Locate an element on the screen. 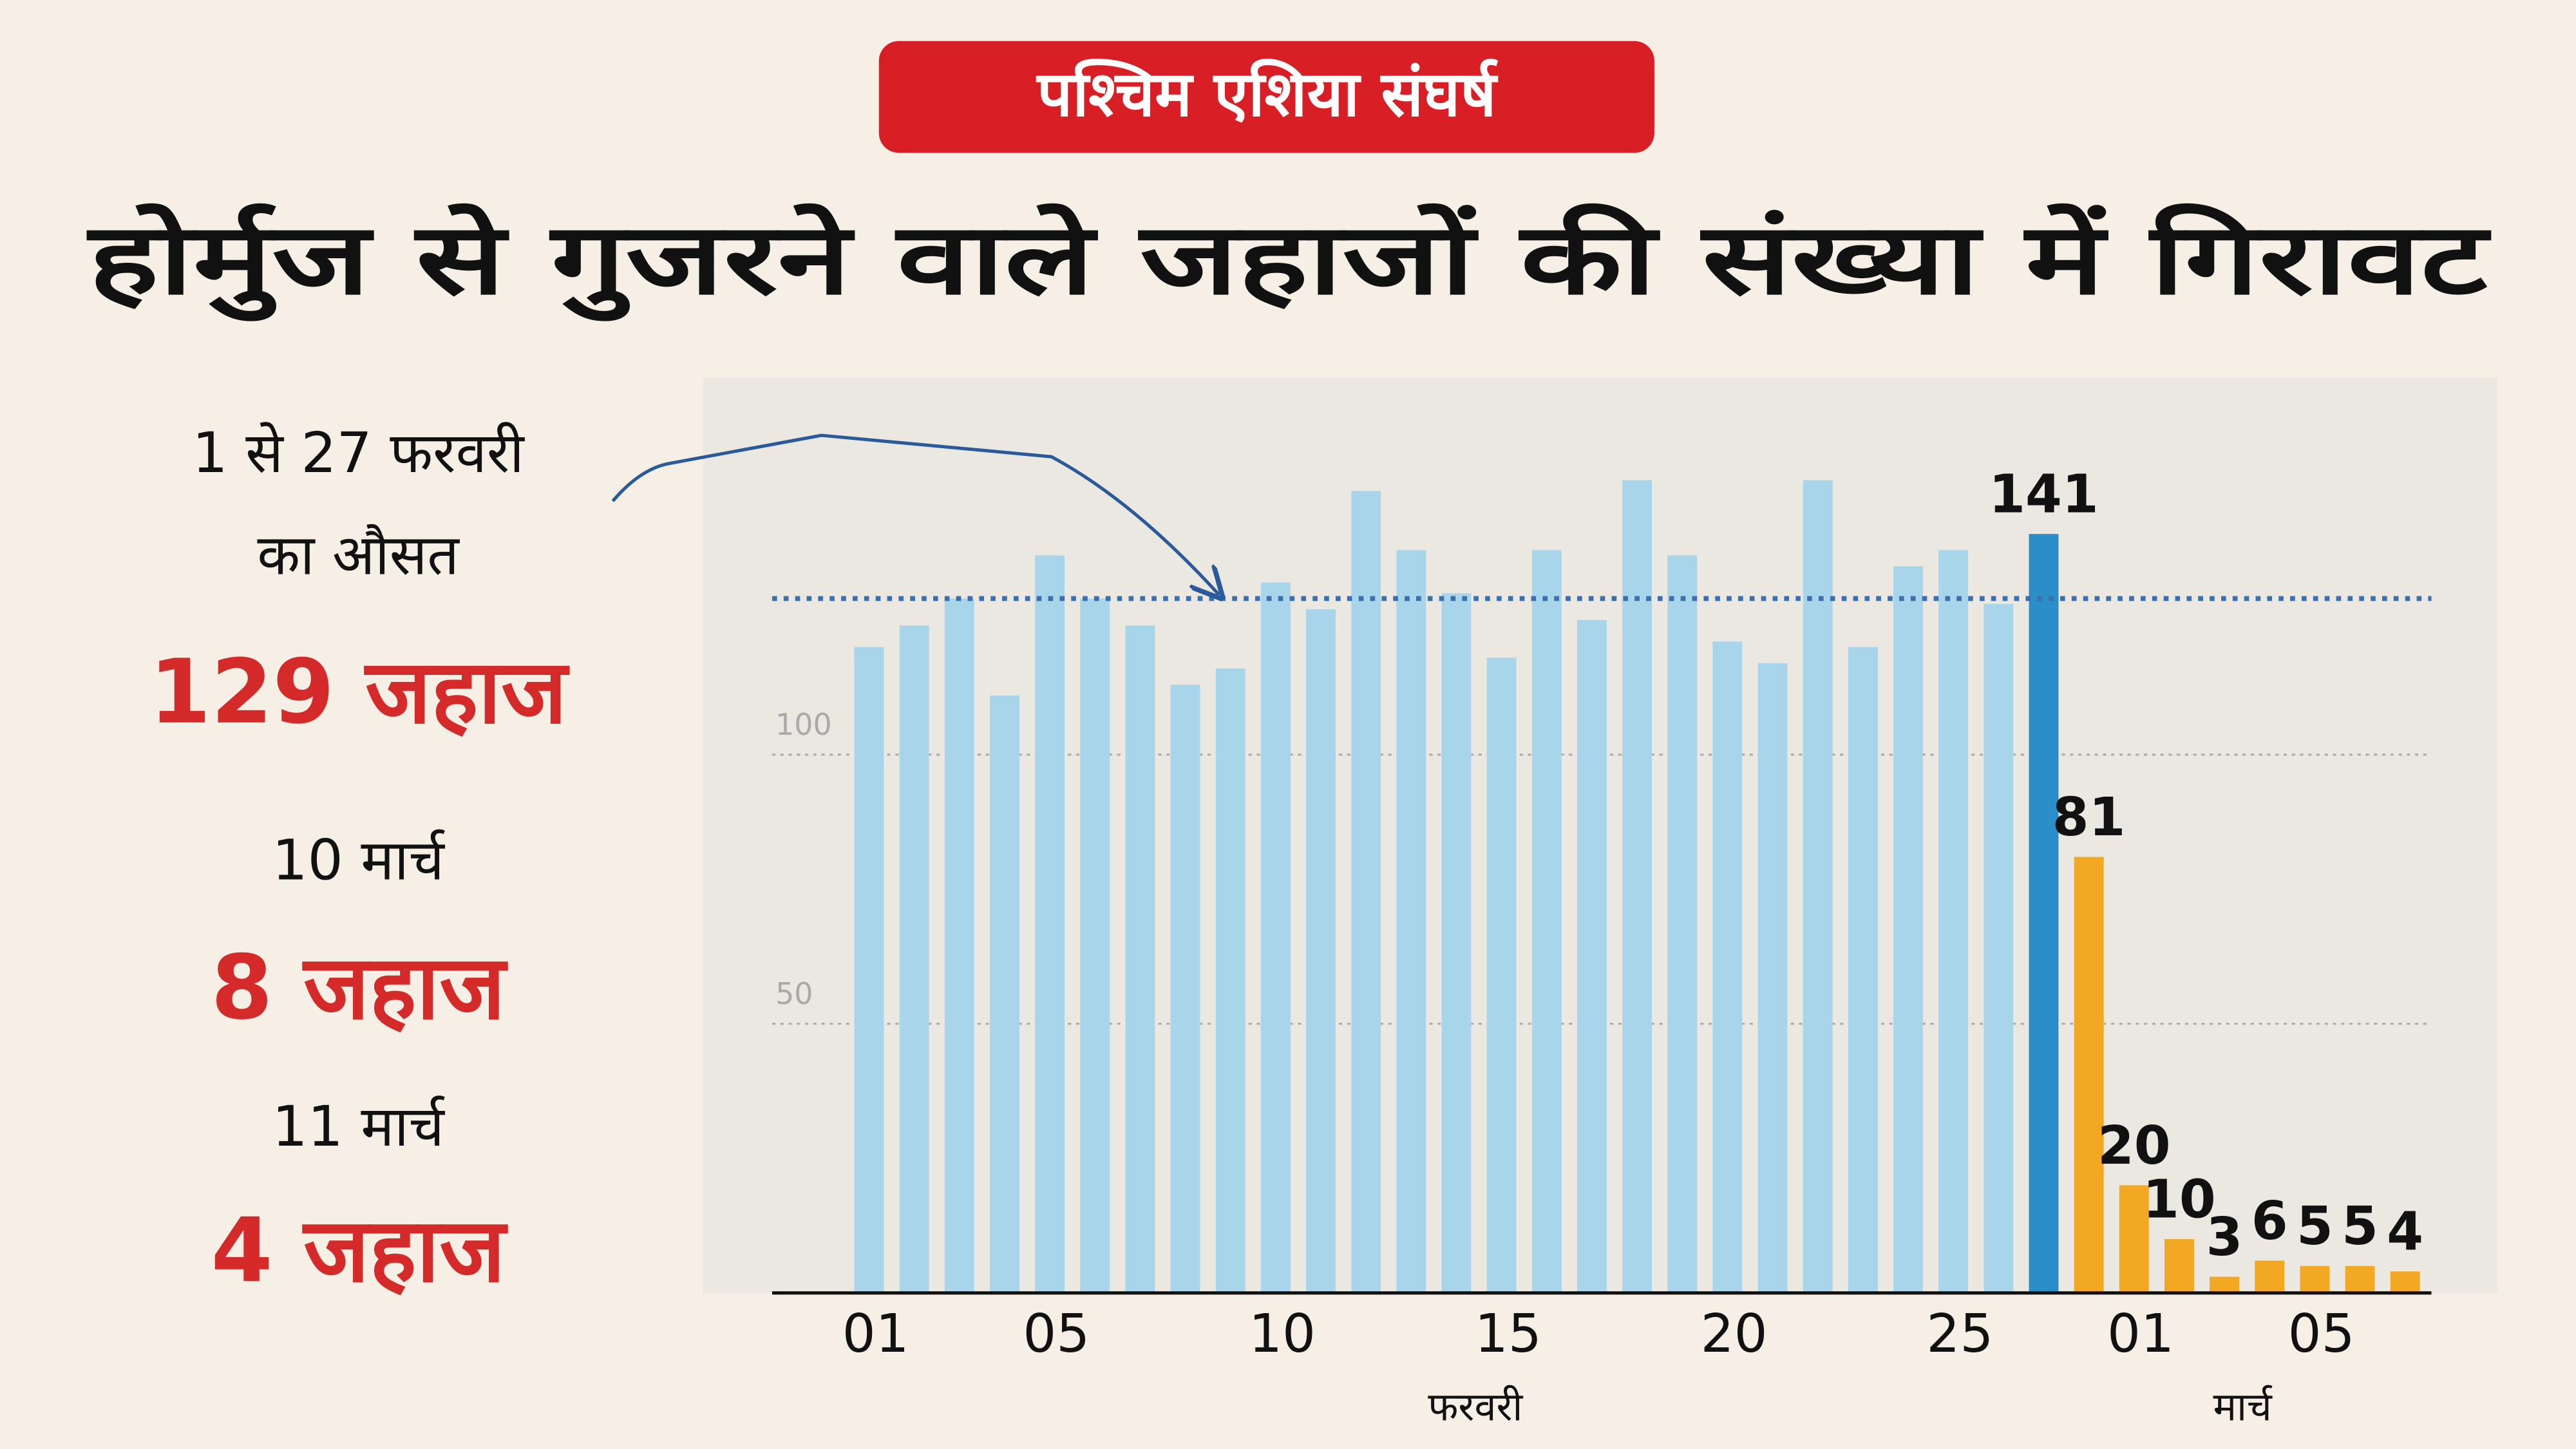 Image resolution: width=2576 pixels, height=1449 pixels. value-label: 6 is located at coordinates (2269, 1222).